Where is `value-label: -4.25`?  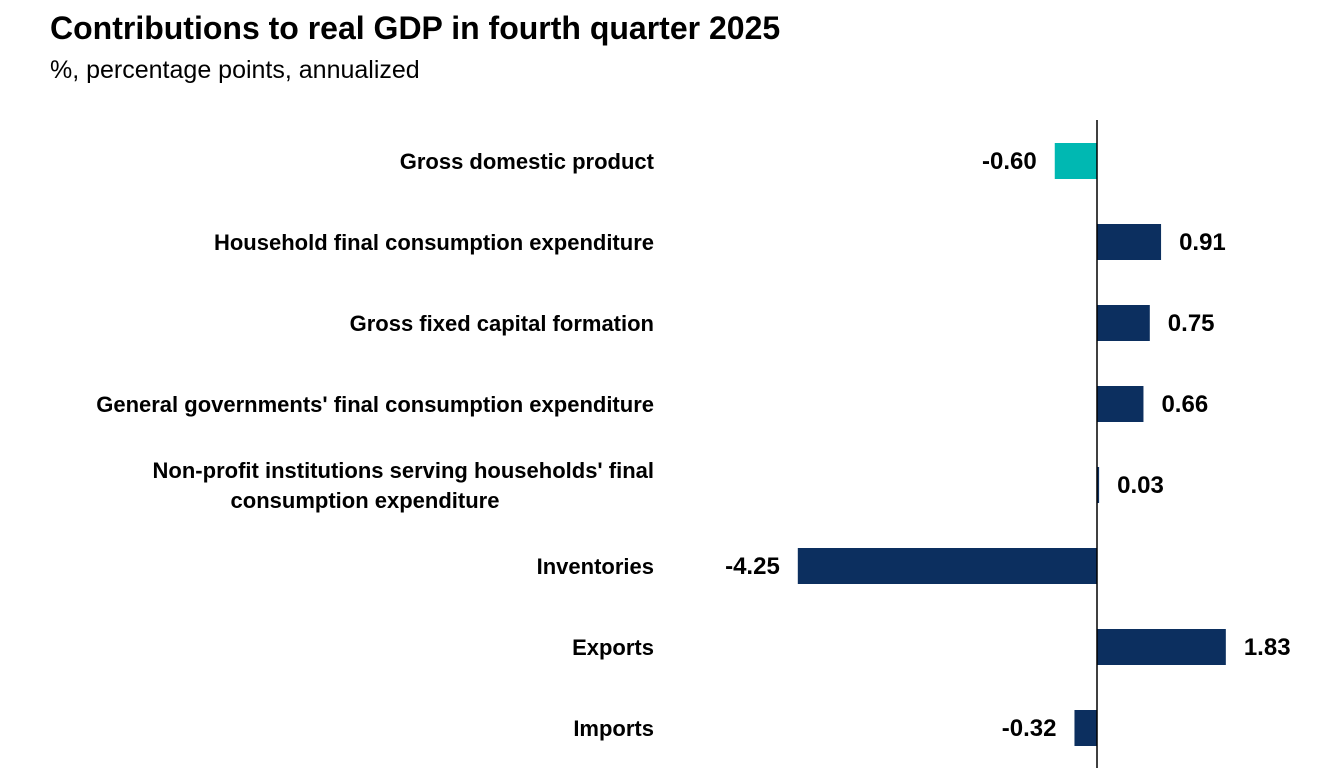 value-label: -4.25 is located at coordinates (752, 566).